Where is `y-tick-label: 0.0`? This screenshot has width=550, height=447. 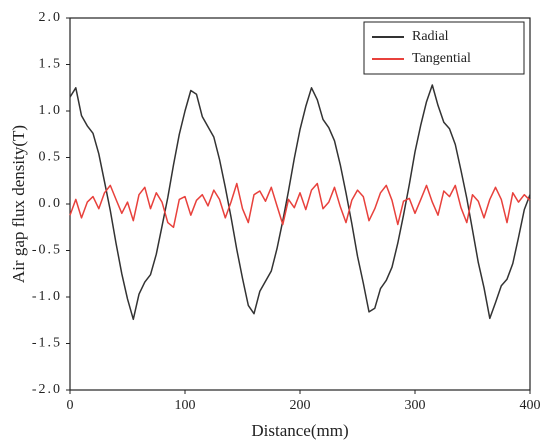
y-tick-label: 0.0 is located at coordinates (51, 203).